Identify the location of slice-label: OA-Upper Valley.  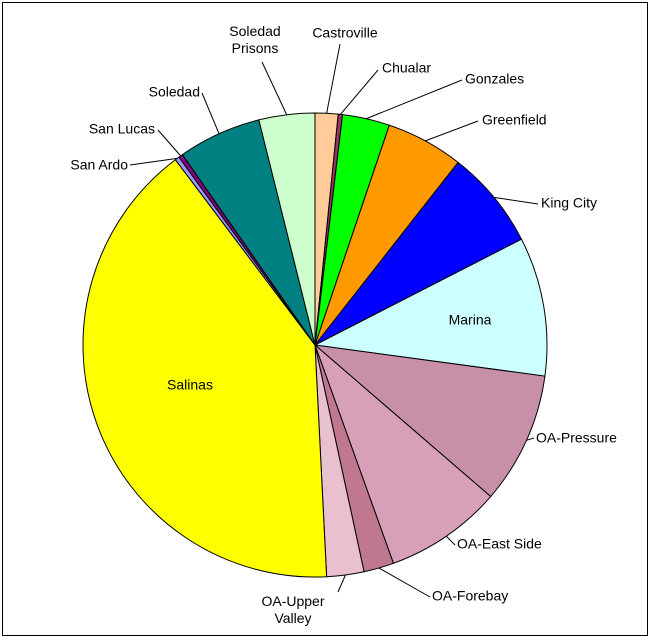
(293, 609).